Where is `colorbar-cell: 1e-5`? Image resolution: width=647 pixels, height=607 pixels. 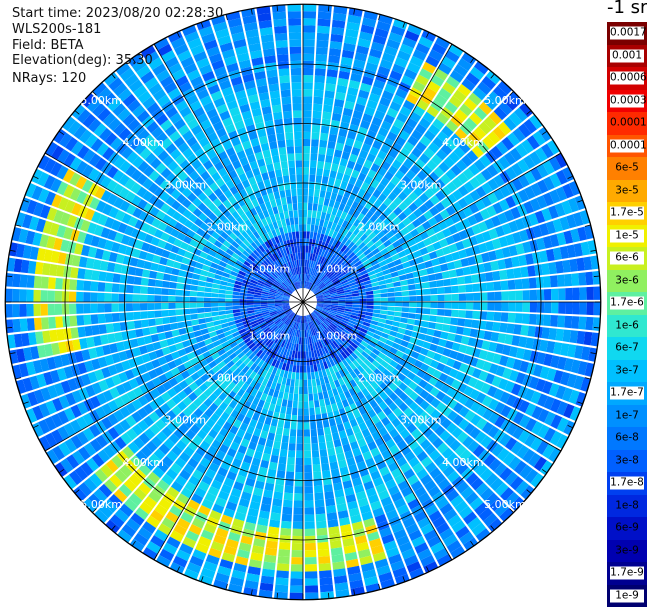 colorbar-cell: 1e-5 is located at coordinates (627, 235).